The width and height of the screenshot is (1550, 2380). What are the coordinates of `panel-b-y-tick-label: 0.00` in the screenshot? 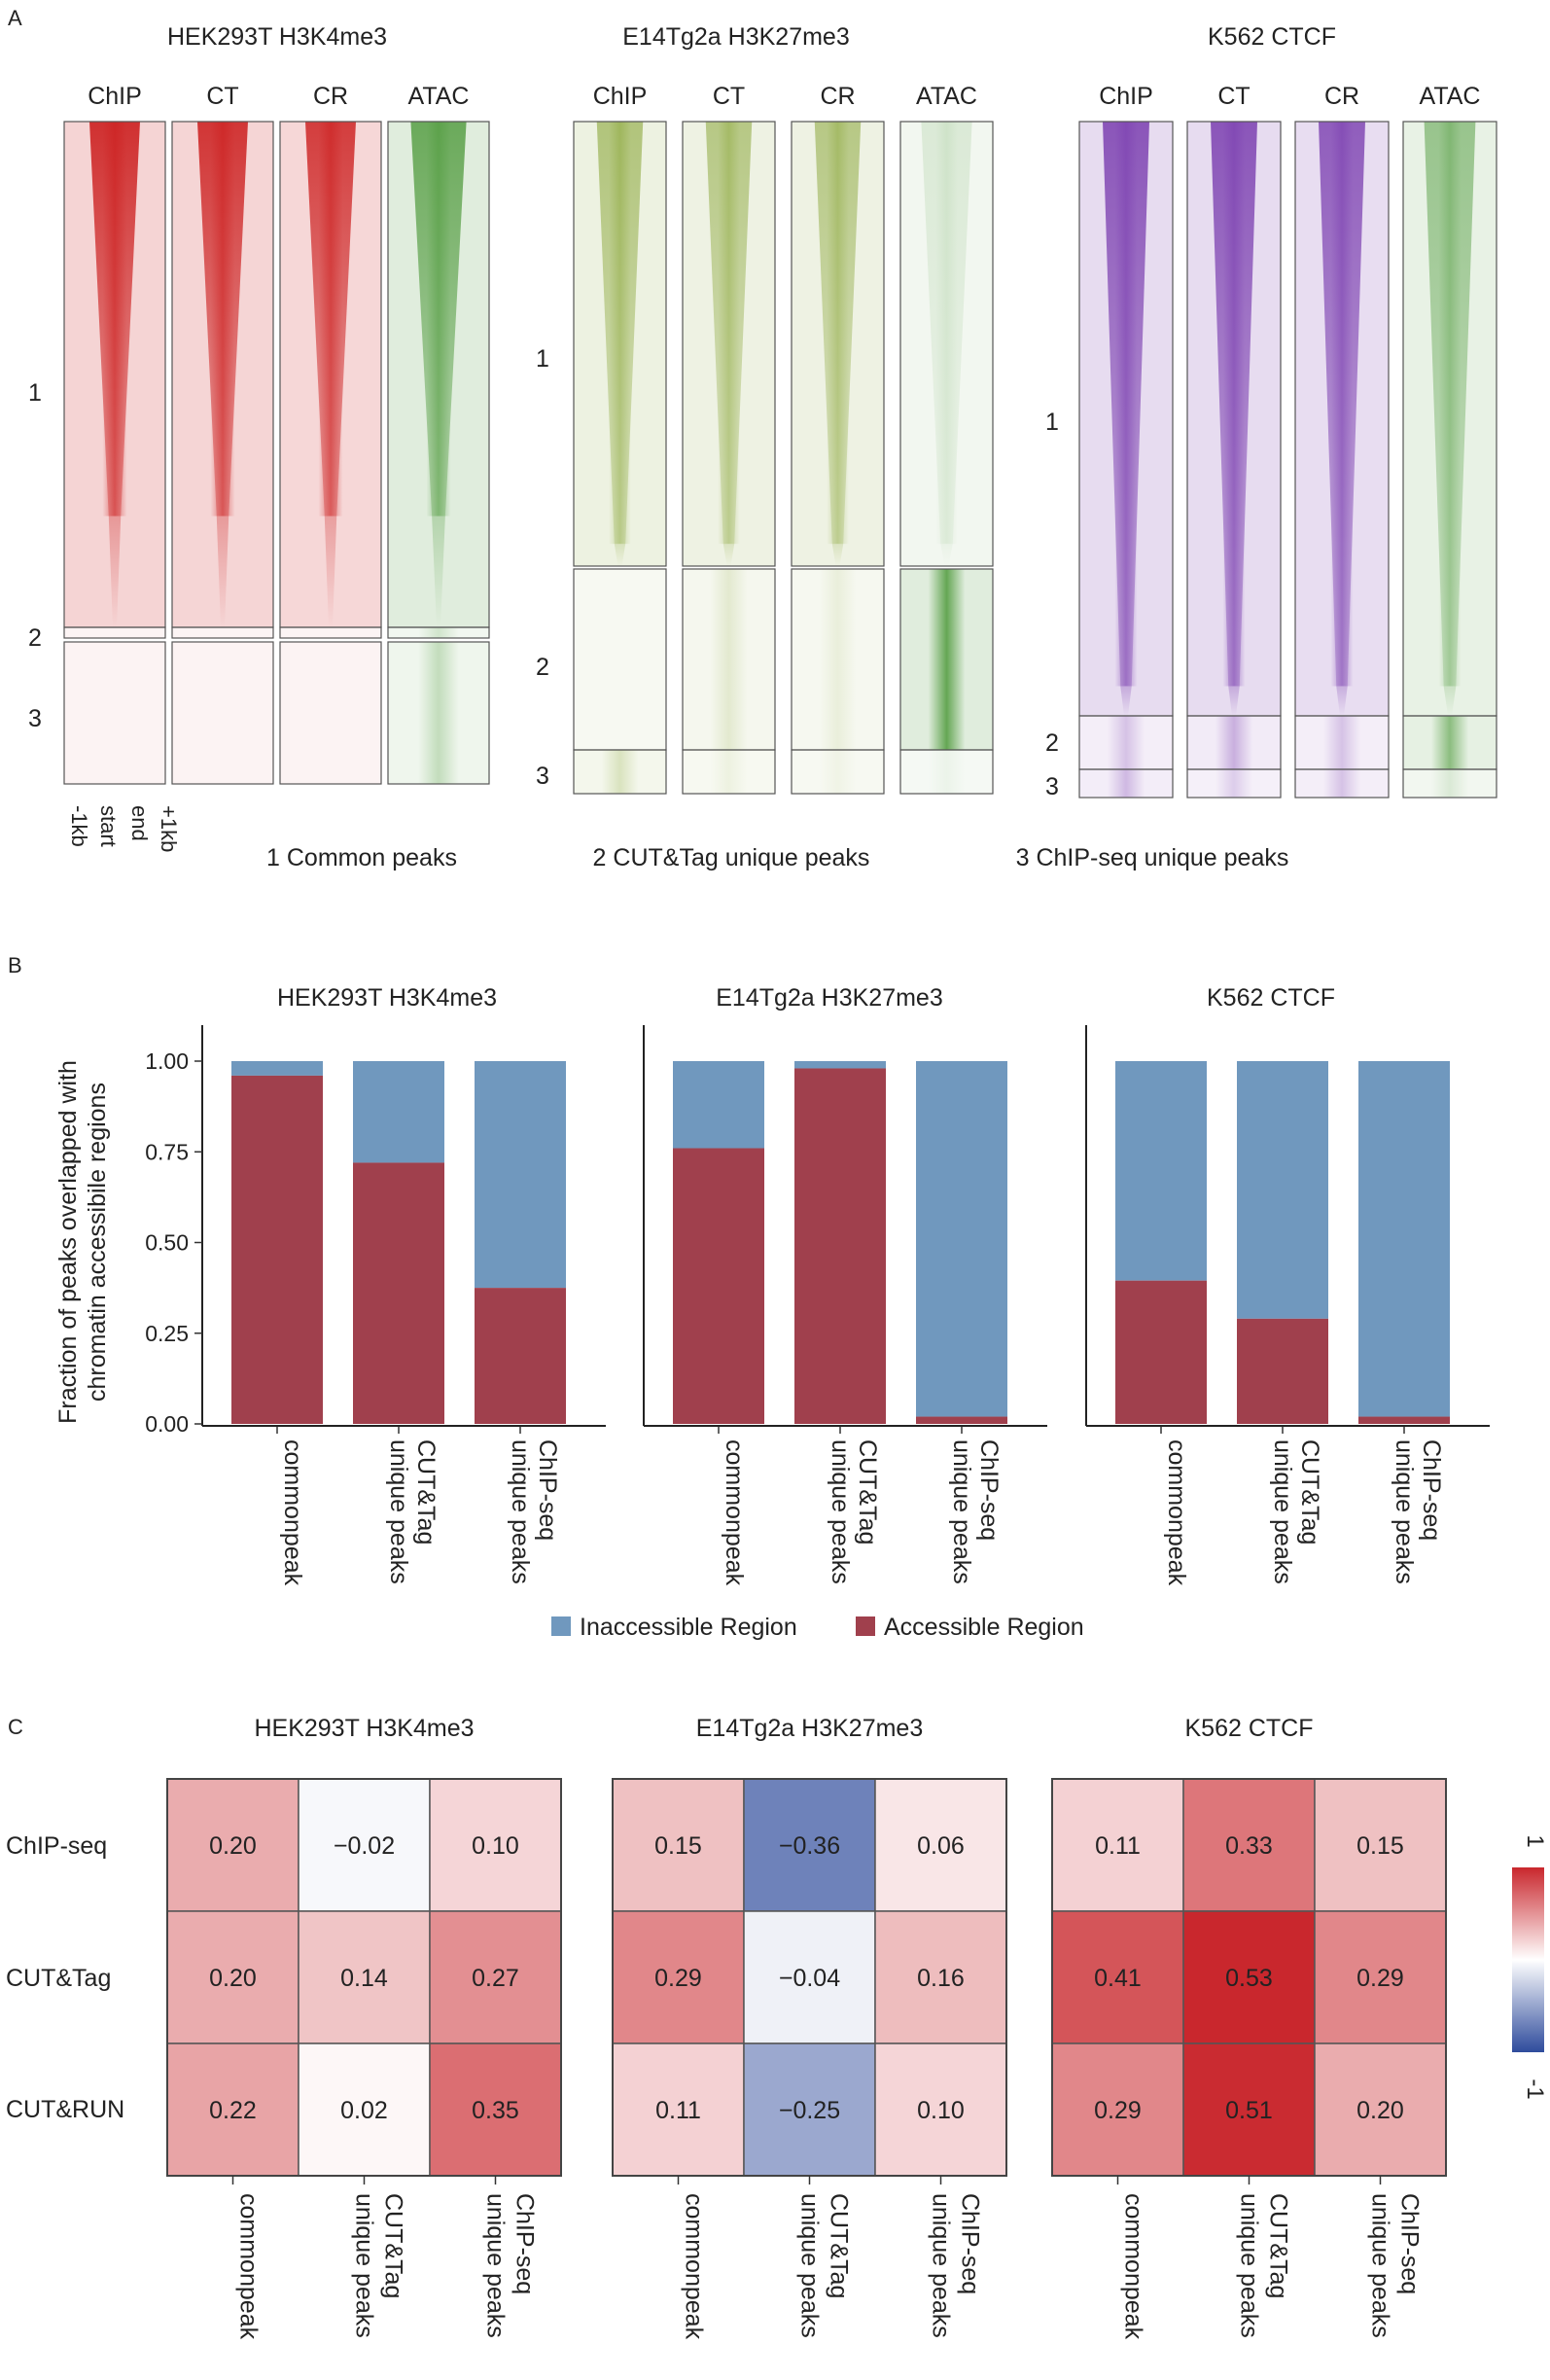 It's located at (167, 1424).